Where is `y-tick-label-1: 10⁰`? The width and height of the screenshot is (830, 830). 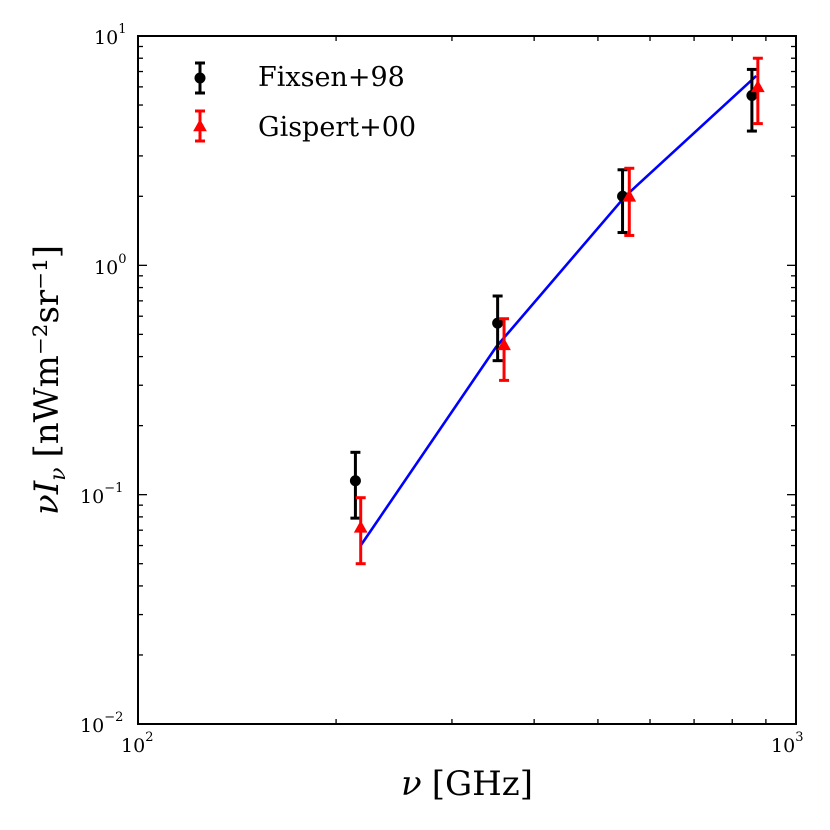
y-tick-label-1: 10⁰ is located at coordinates (110, 265).